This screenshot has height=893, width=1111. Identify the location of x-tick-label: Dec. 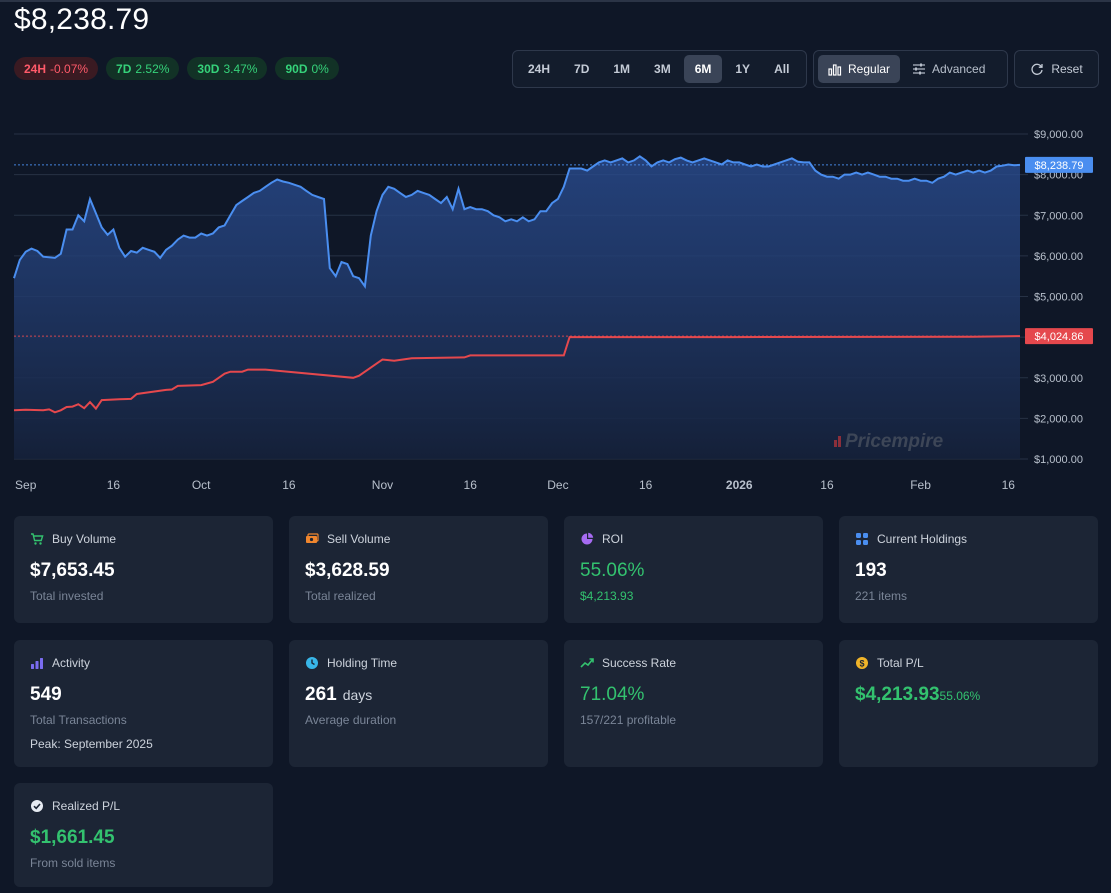
(557, 485).